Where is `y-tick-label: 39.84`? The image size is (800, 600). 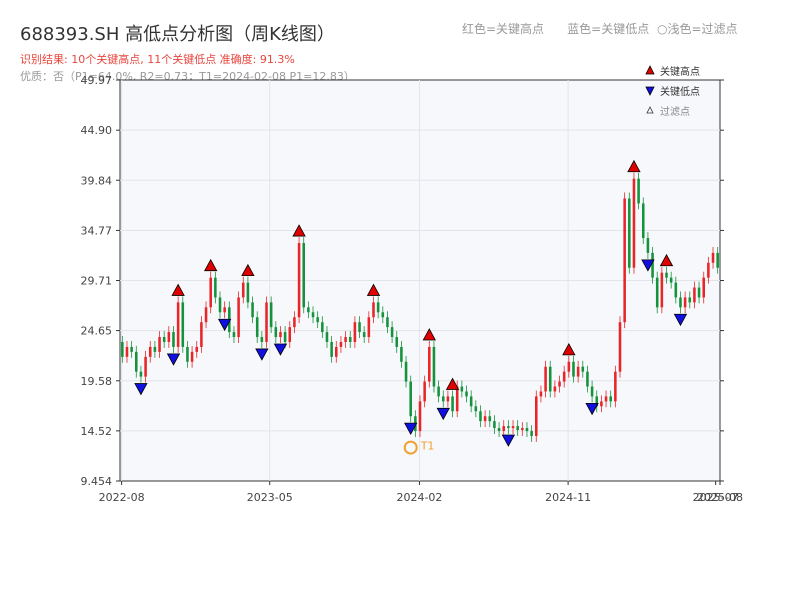
y-tick-label: 39.84 is located at coordinates (97, 180).